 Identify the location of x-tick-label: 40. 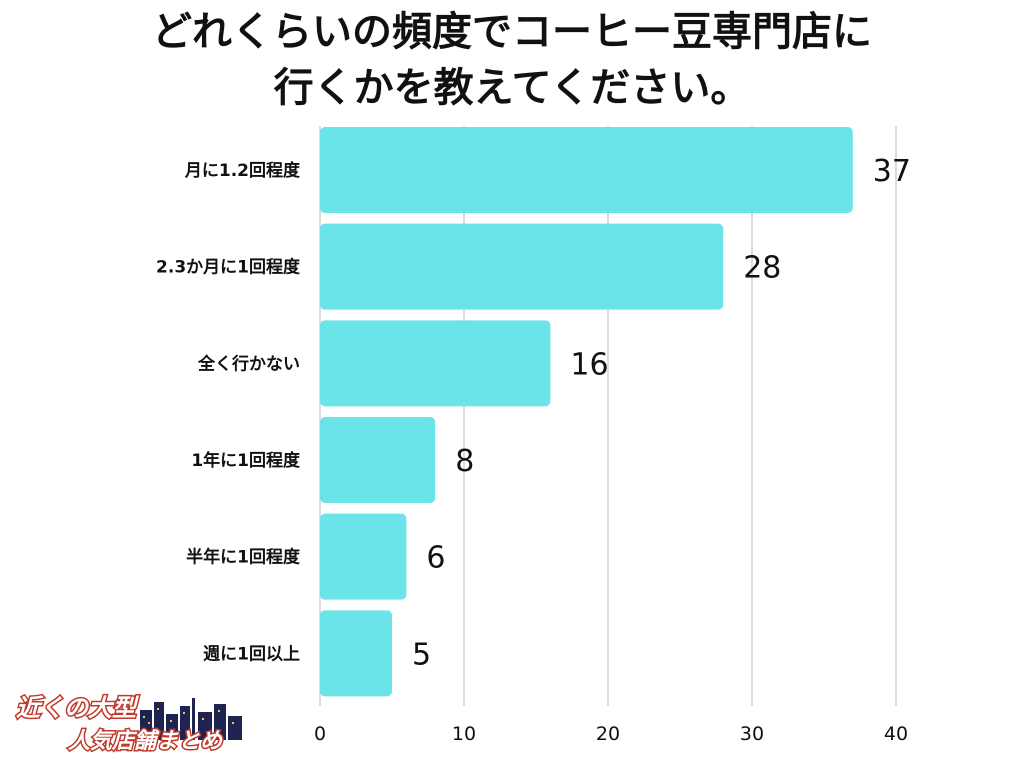
(896, 734).